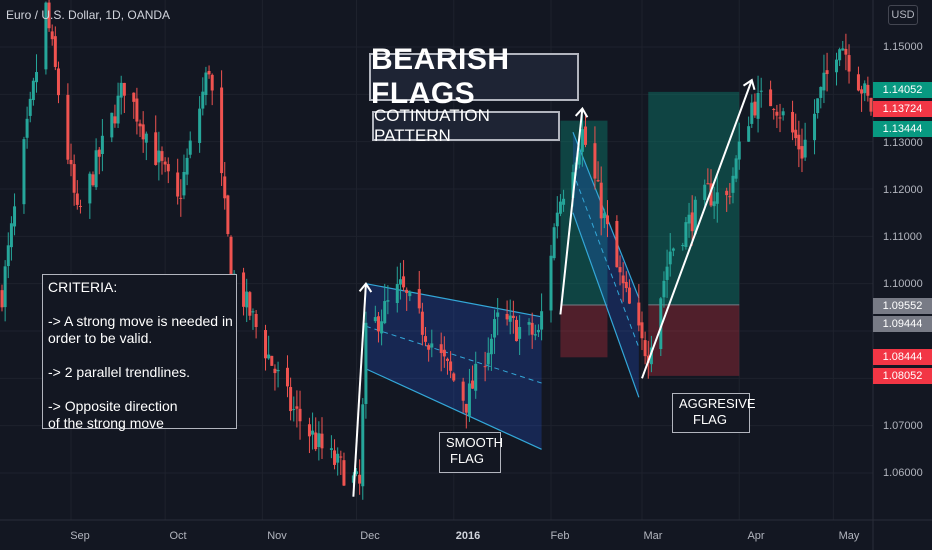 This screenshot has width=932, height=550. I want to click on date-tick-label: May, so click(849, 536).